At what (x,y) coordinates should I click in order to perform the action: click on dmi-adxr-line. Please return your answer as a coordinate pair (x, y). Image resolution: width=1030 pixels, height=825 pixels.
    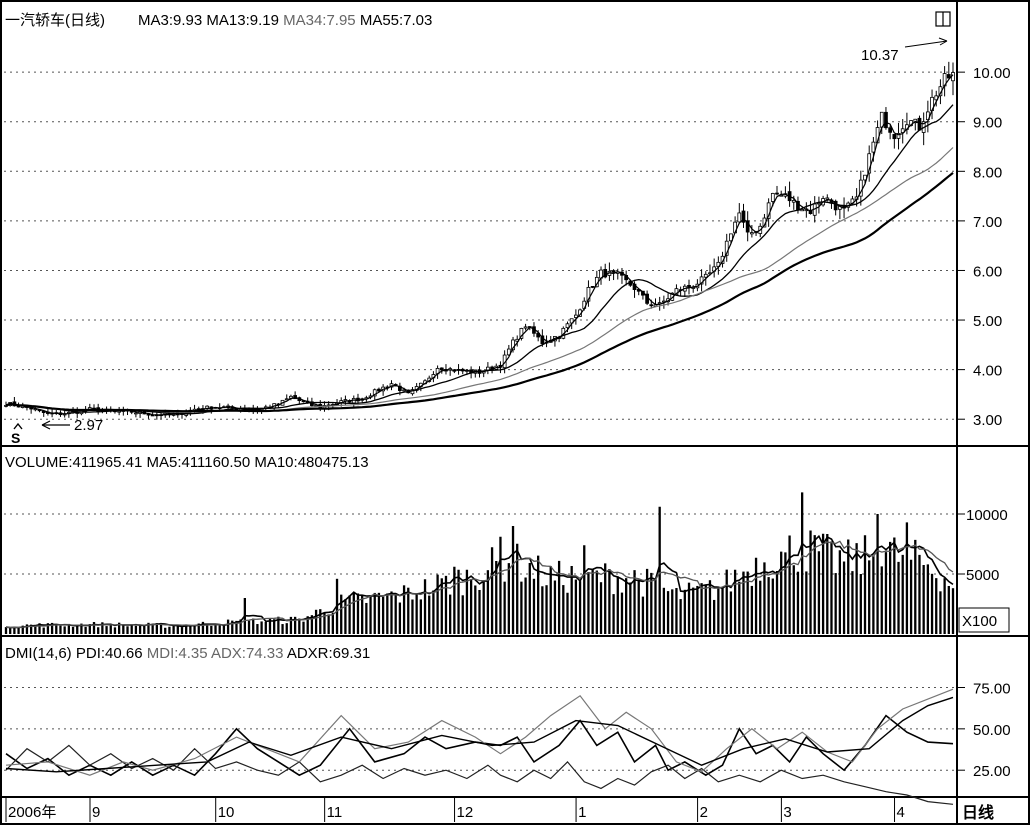
    Looking at the image, I should click on (479, 734).